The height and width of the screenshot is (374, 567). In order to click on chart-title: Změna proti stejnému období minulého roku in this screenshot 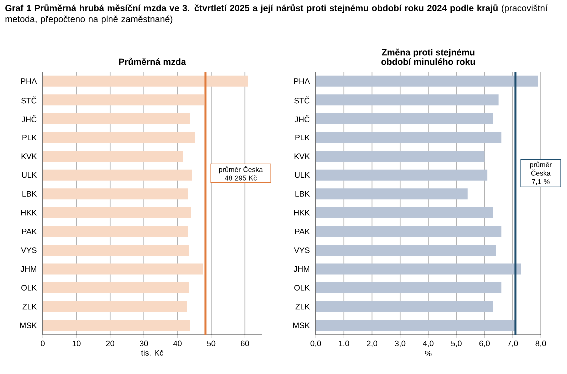, I will do `click(429, 57)`.